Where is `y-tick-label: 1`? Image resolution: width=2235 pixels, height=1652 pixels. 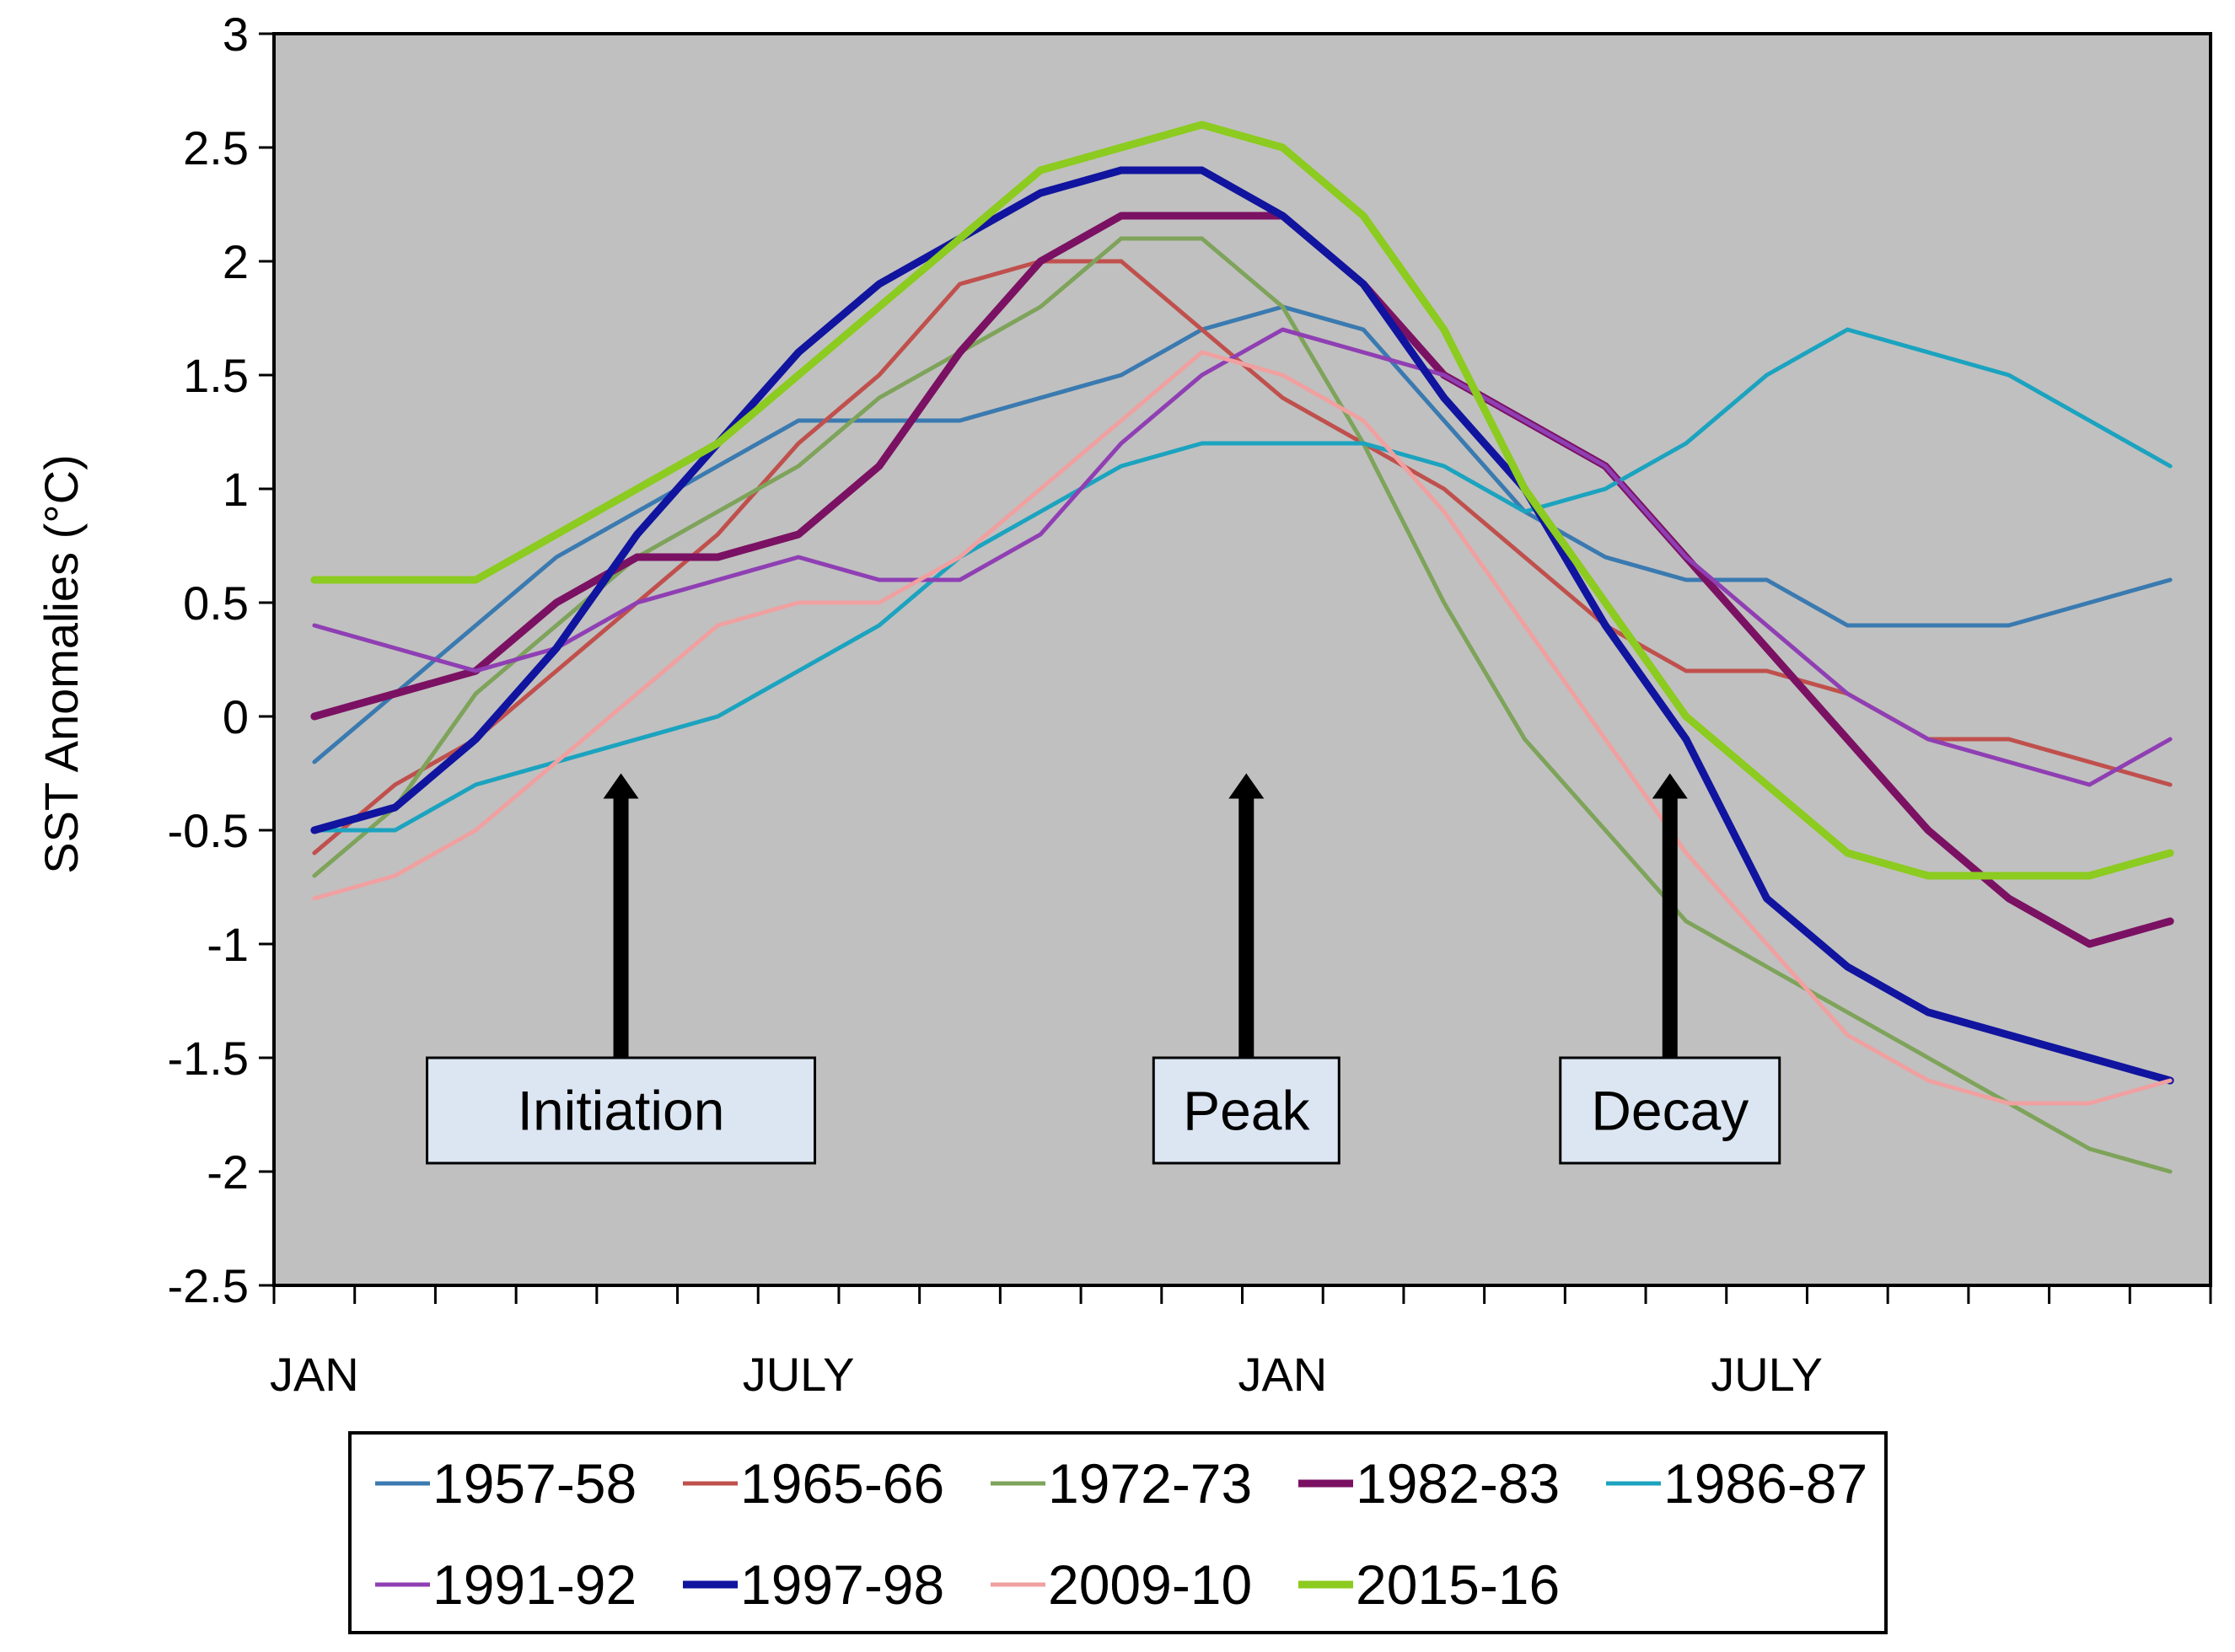
y-tick-label: 1 is located at coordinates (236, 489).